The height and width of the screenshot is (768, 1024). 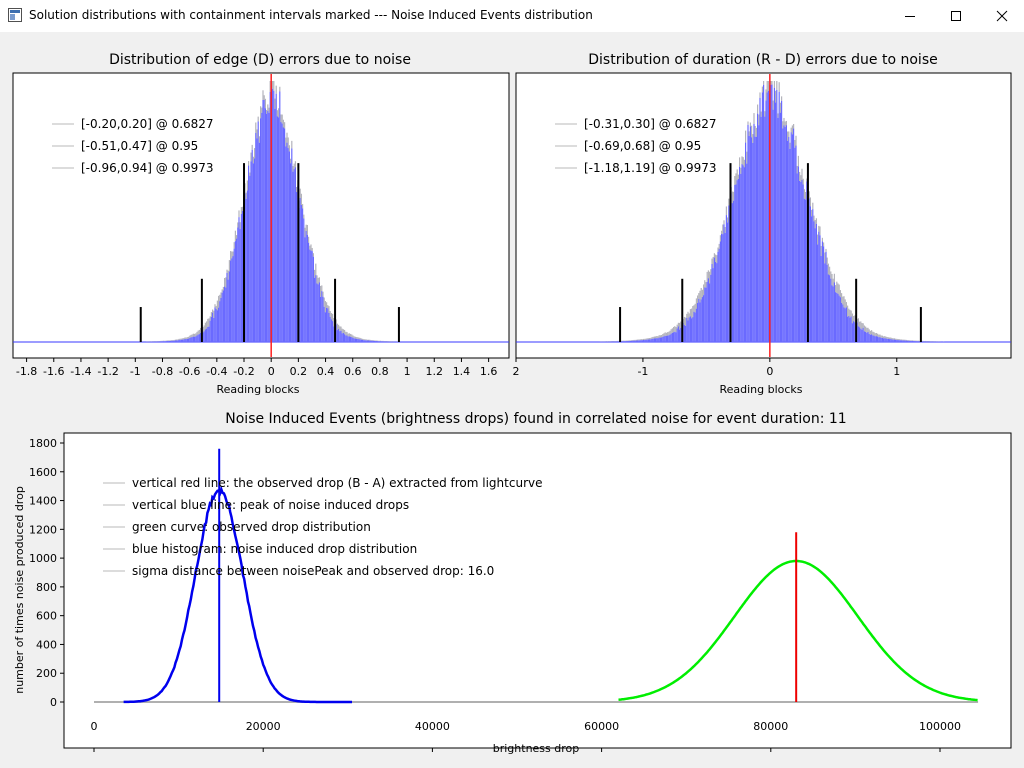 I want to click on y-tick-label: 600, so click(x=46, y=616).